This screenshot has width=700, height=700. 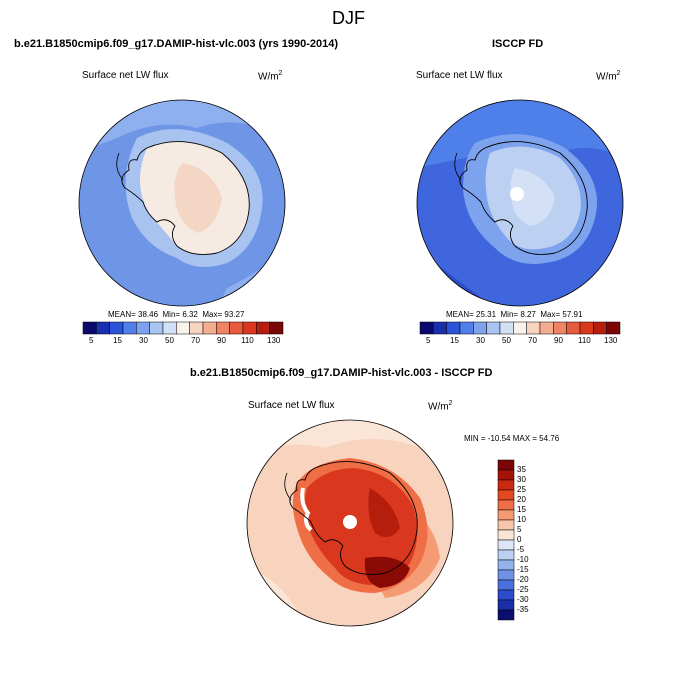 What do you see at coordinates (521, 549) in the screenshot?
I see `colorbar-tick-label: -5` at bounding box center [521, 549].